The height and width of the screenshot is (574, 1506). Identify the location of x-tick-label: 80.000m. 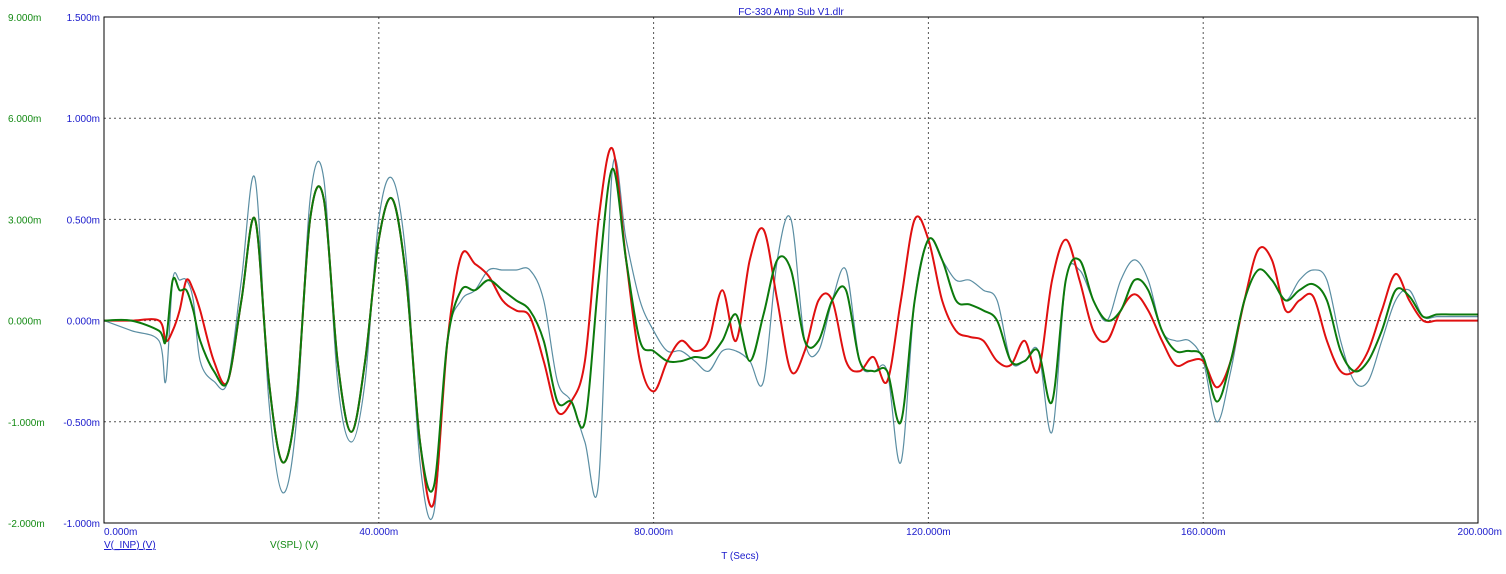
(653, 532).